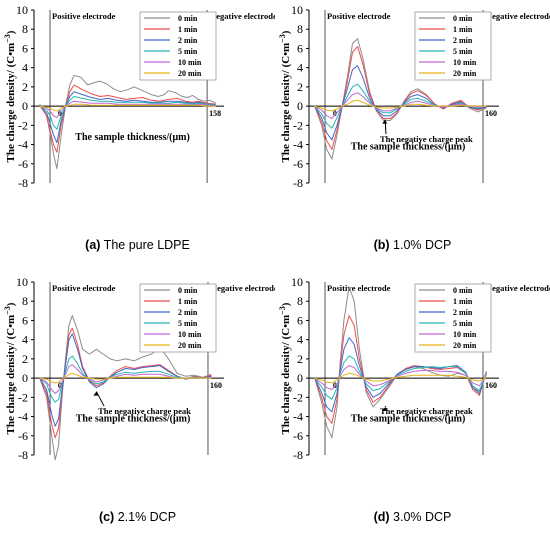 This screenshot has height=543, width=550. What do you see at coordinates (215, 113) in the screenshot?
I see `x-tick-label: 158` at bounding box center [215, 113].